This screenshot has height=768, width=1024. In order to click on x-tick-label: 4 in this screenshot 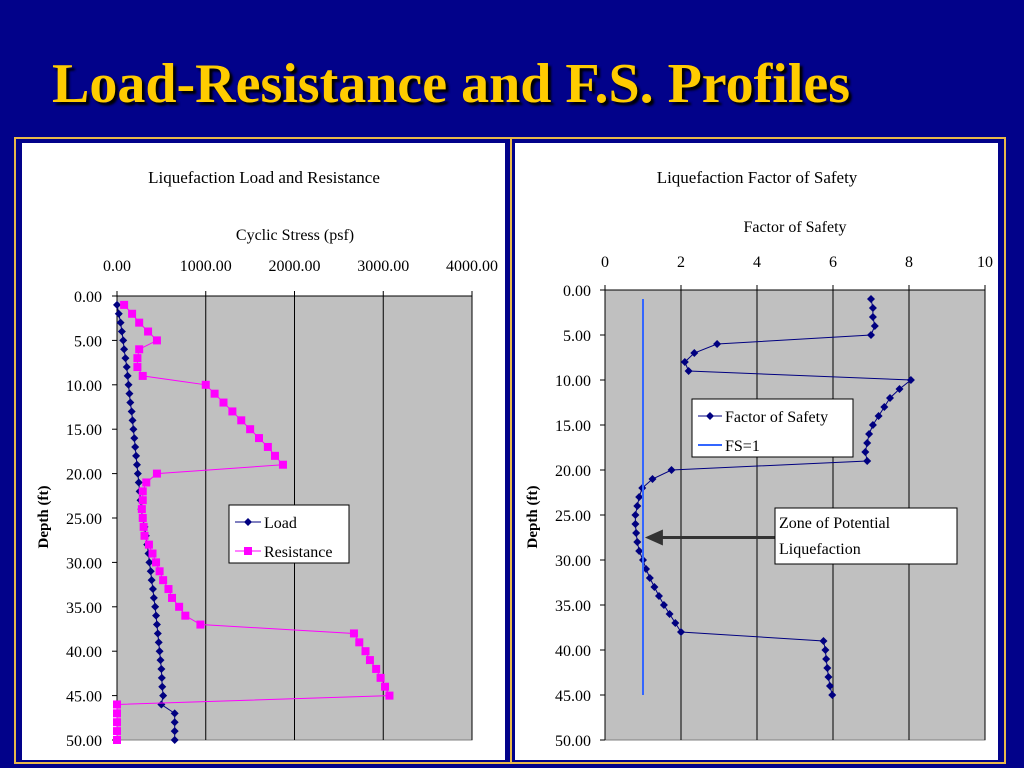, I will do `click(757, 262)`.